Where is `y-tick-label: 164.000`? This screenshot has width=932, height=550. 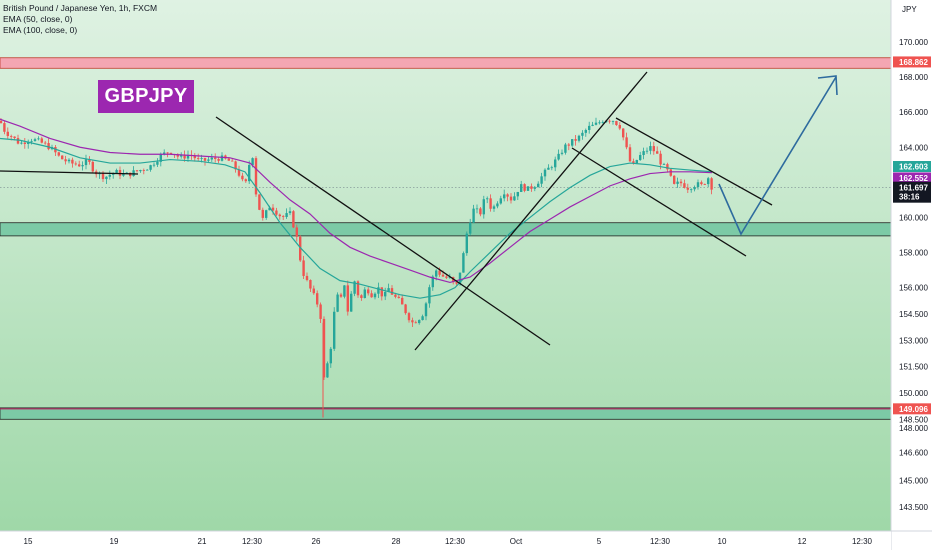 y-tick-label: 164.000 is located at coordinates (913, 147).